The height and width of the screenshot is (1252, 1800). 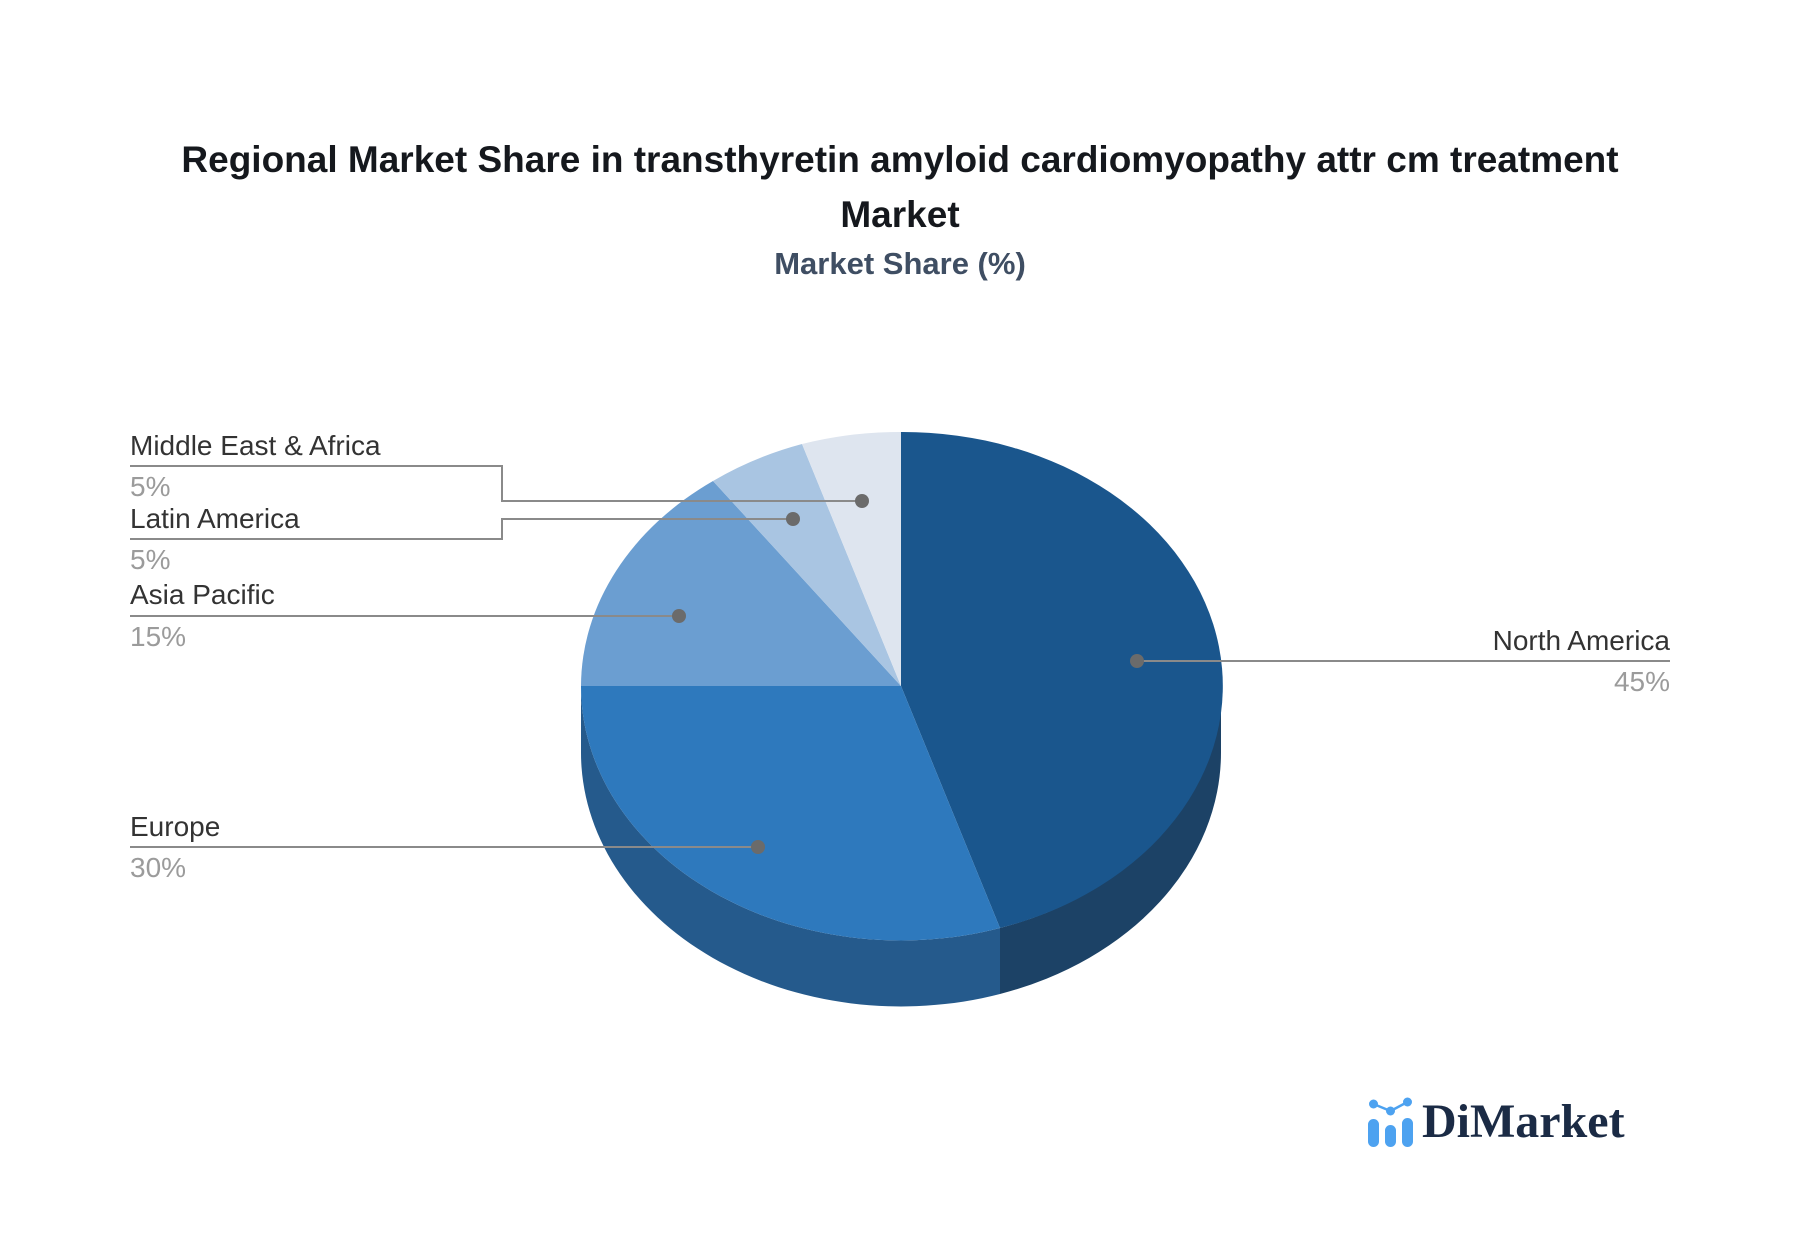 I want to click on pie-side-europe, so click(x=790, y=846).